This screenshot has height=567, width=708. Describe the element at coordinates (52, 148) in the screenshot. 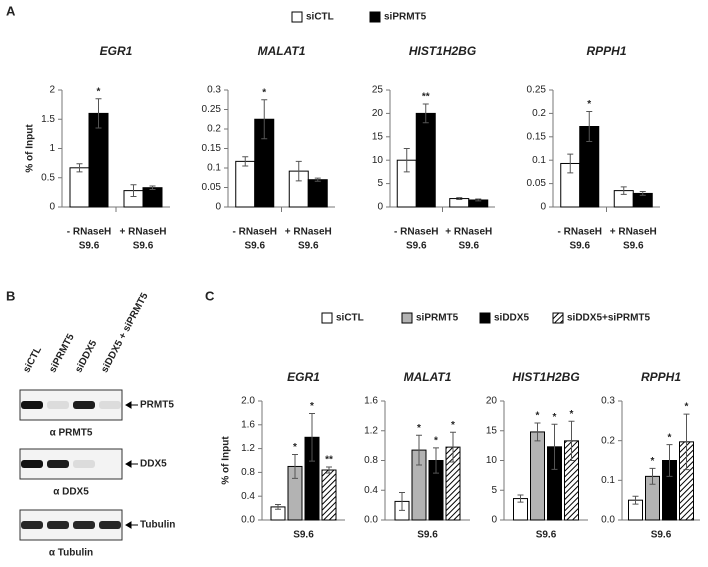

I see `y-tick-label: 1` at that location.